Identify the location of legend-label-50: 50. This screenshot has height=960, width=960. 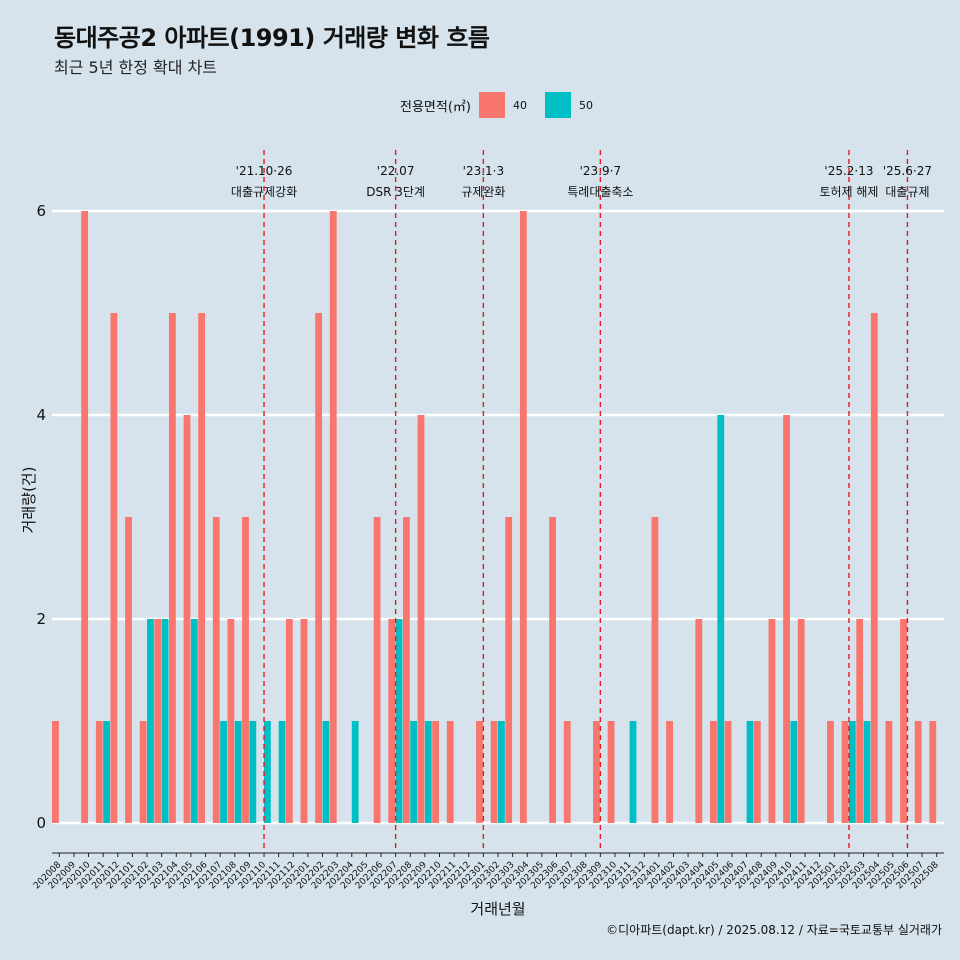
(585, 105).